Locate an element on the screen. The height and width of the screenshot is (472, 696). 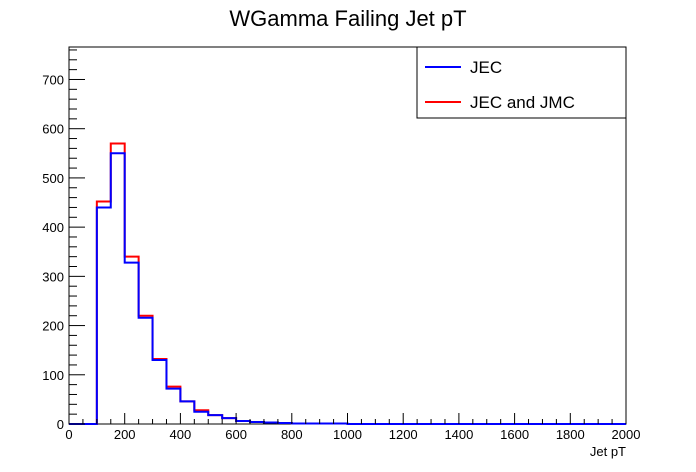
chart-title: WGamma Failing Jet pT is located at coordinates (347, 18).